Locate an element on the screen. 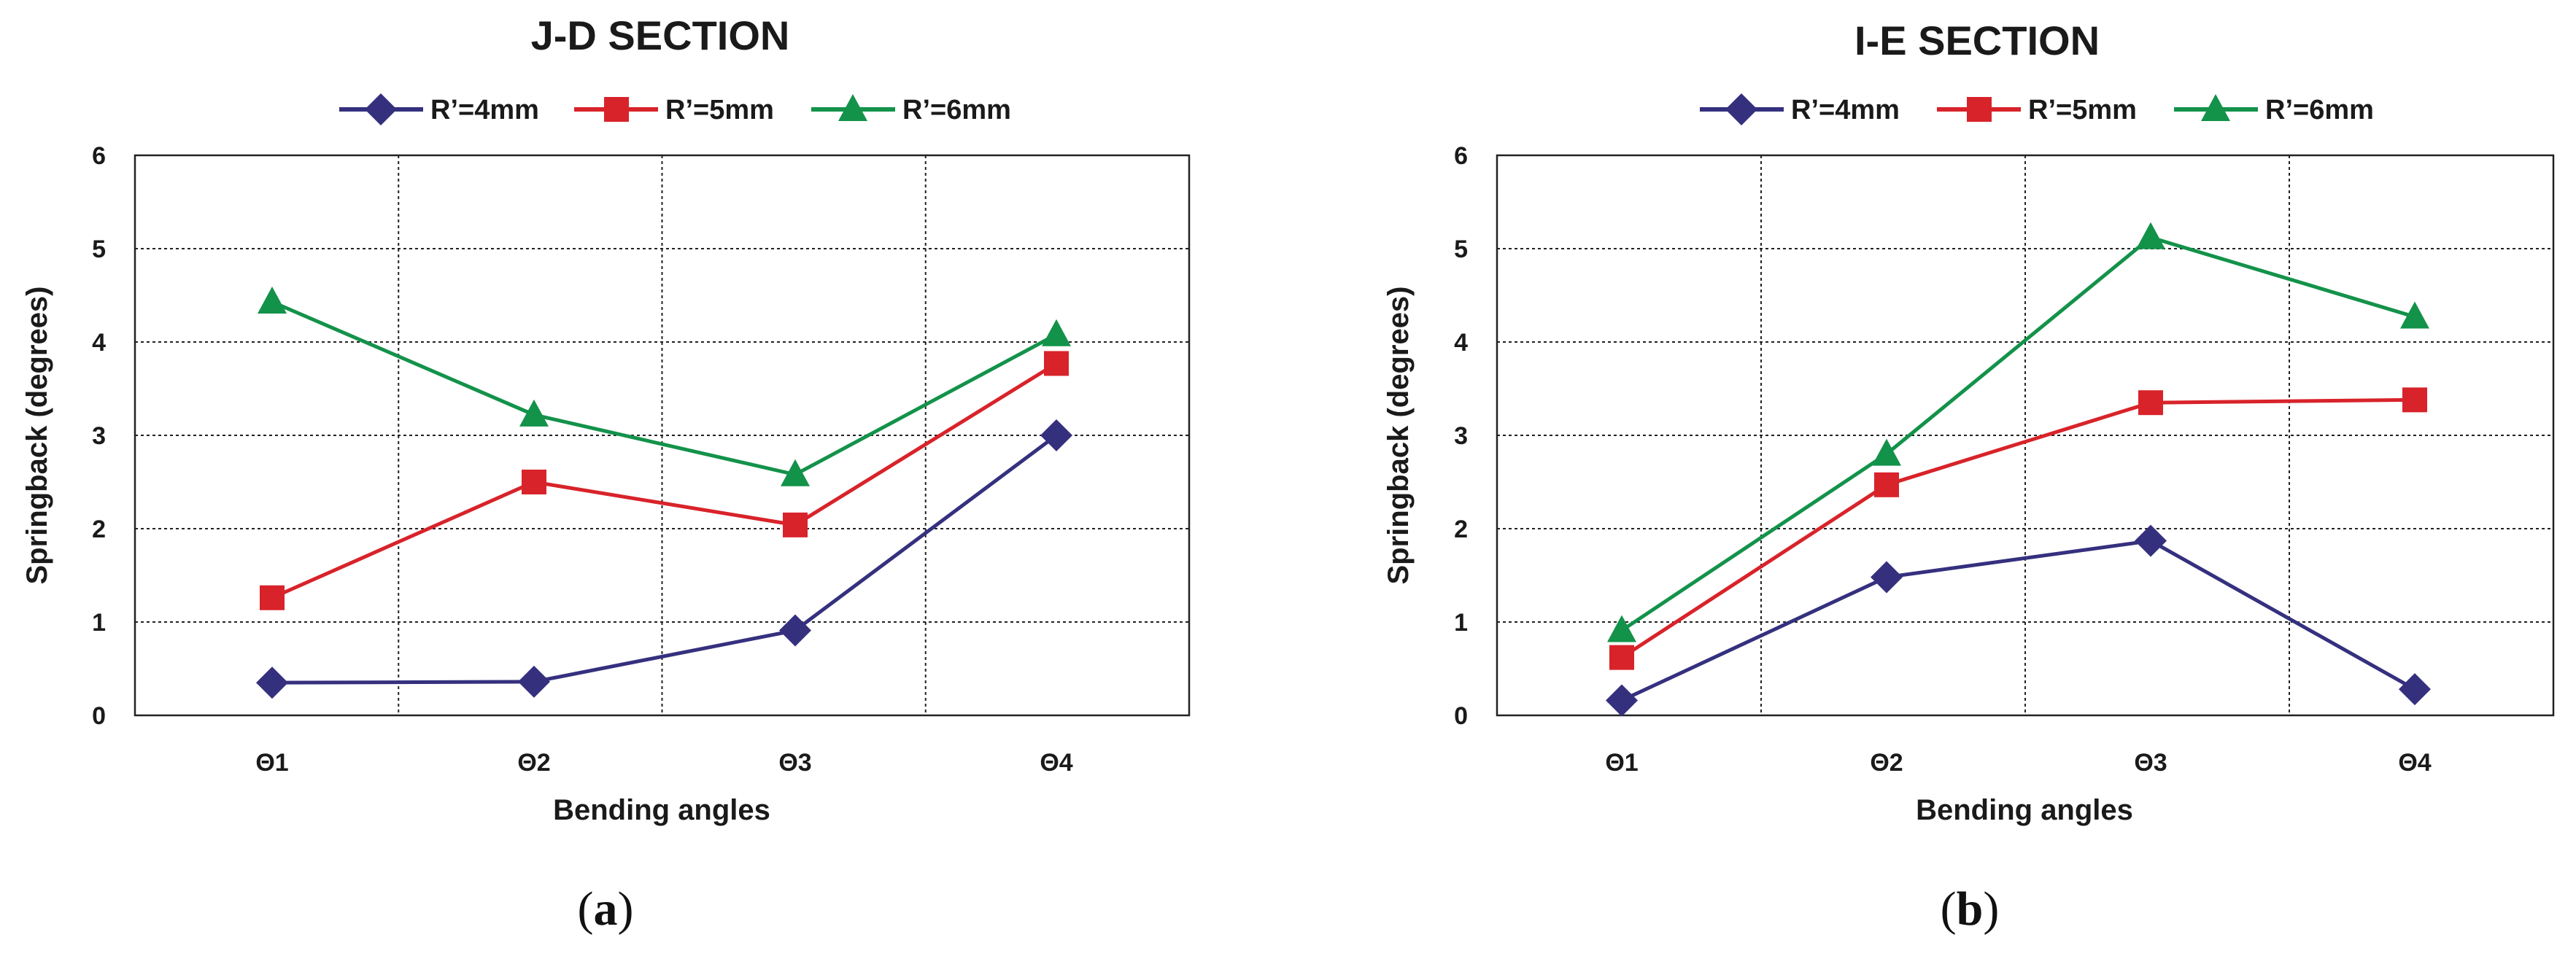 The height and width of the screenshot is (956, 2576). panel-caption: (a) is located at coordinates (606, 909).